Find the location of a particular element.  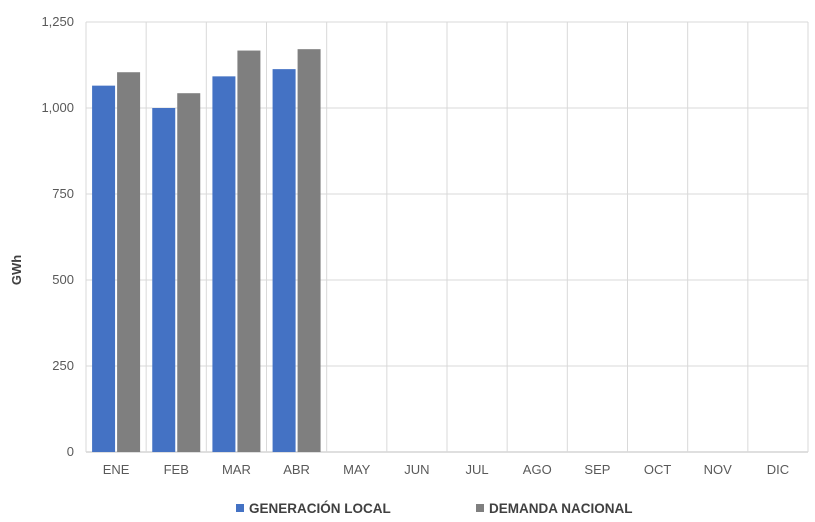

y-tick-label: 500 is located at coordinates (63, 279).